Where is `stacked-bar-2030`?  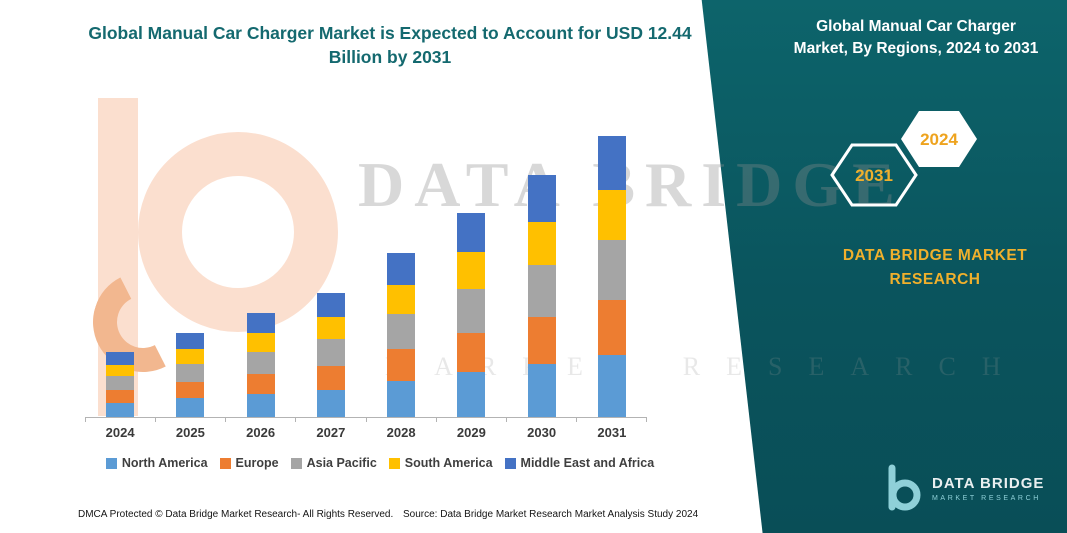 stacked-bar-2030 is located at coordinates (541, 296).